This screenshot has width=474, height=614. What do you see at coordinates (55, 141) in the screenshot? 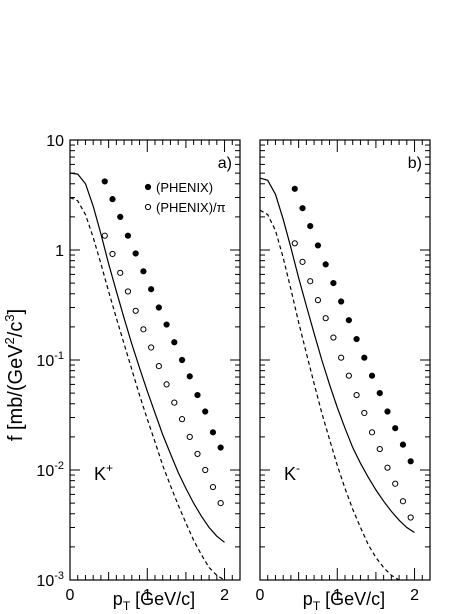
I see `y-tick-label: 10` at bounding box center [55, 141].